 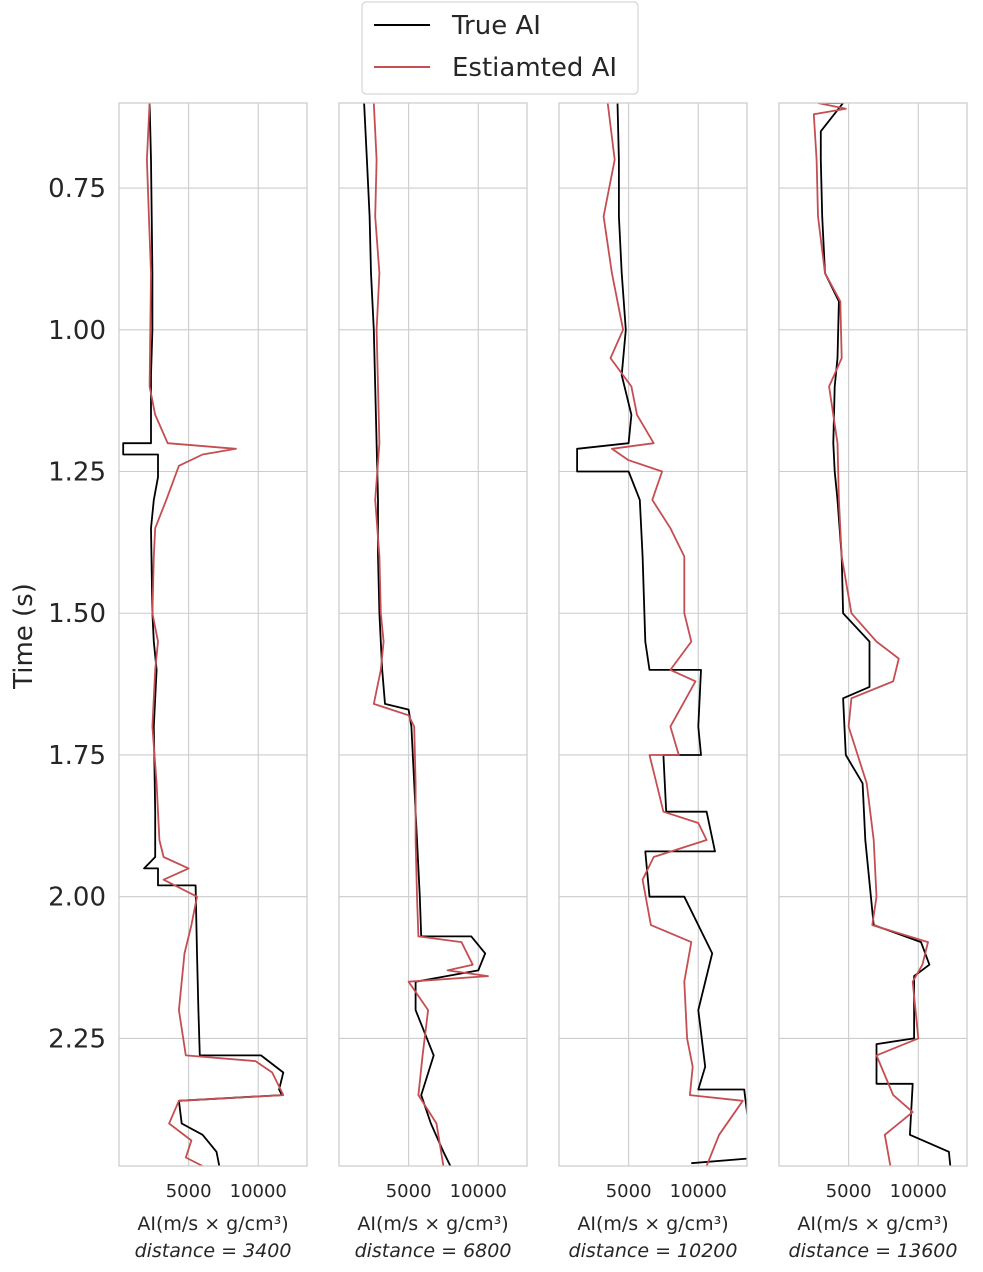 What do you see at coordinates (213, 1251) in the screenshot?
I see `panel-subtitle: distance = 3400` at bounding box center [213, 1251].